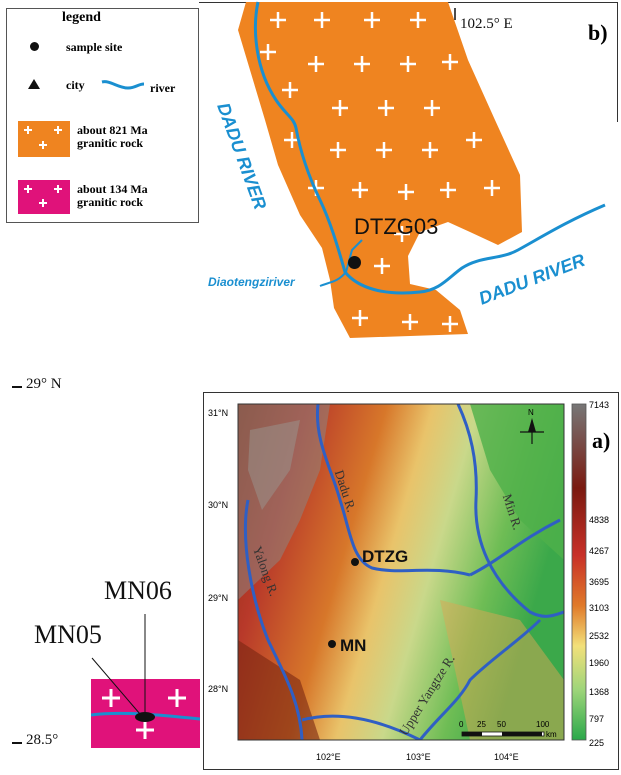  Describe the element at coordinates (34, 46) in the screenshot. I see `sample-site-icon` at that location.